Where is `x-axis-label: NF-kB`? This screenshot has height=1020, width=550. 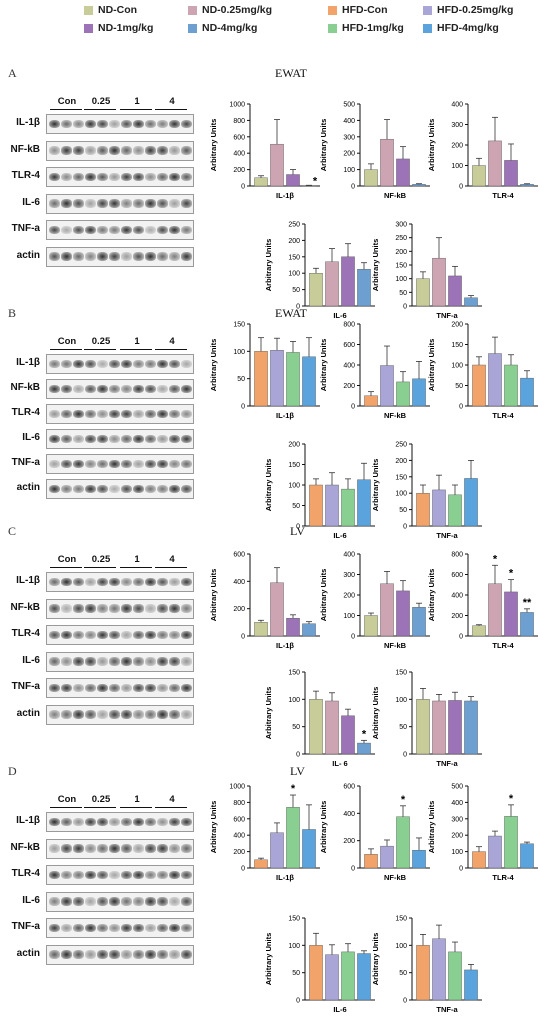 x-axis-label: NF-kB is located at coordinates (395, 877).